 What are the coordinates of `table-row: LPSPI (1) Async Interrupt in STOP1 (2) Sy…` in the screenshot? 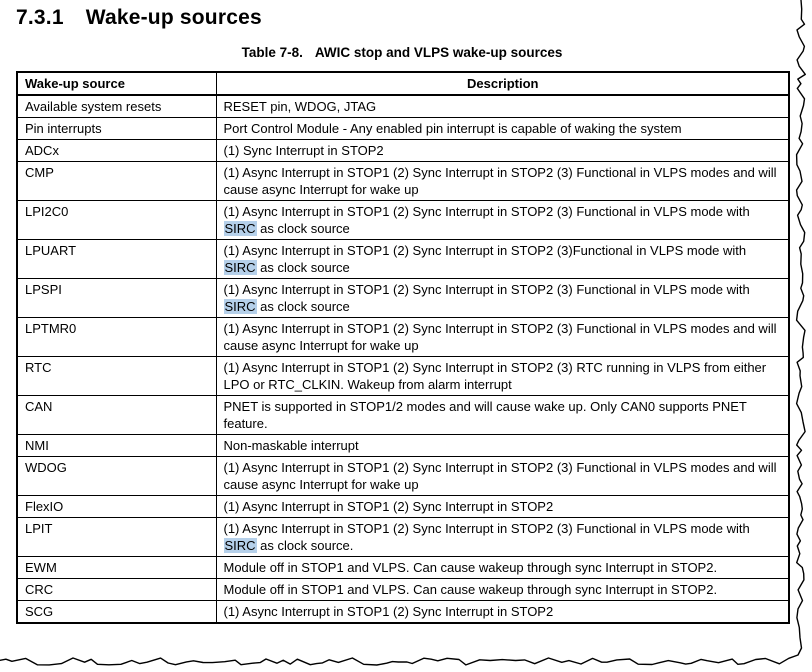 It's located at (403, 298).